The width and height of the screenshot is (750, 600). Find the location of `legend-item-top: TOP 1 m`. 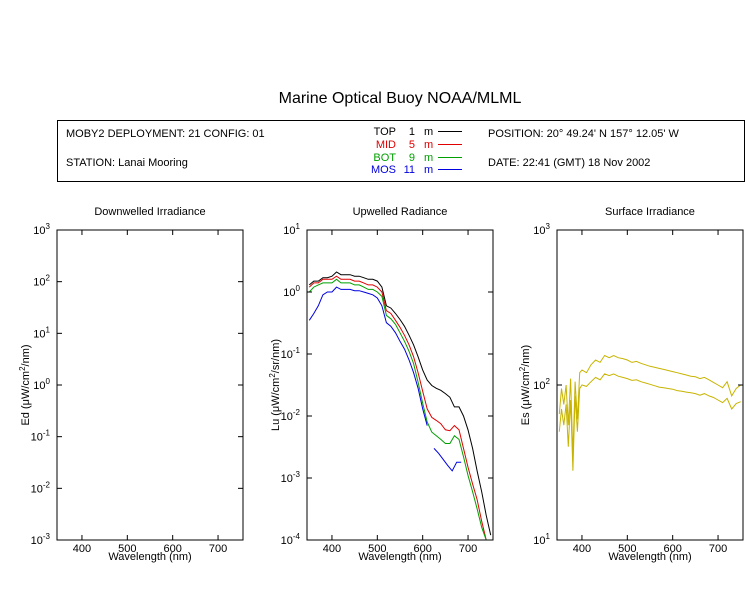

legend-item-top: TOP 1 m is located at coordinates (441, 132).